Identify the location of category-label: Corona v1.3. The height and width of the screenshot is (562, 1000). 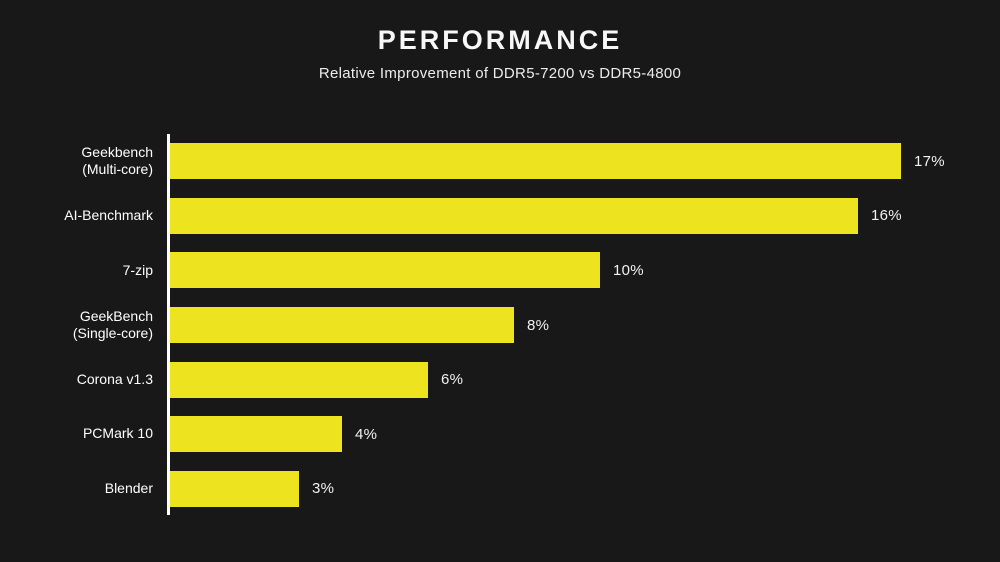
(114, 378).